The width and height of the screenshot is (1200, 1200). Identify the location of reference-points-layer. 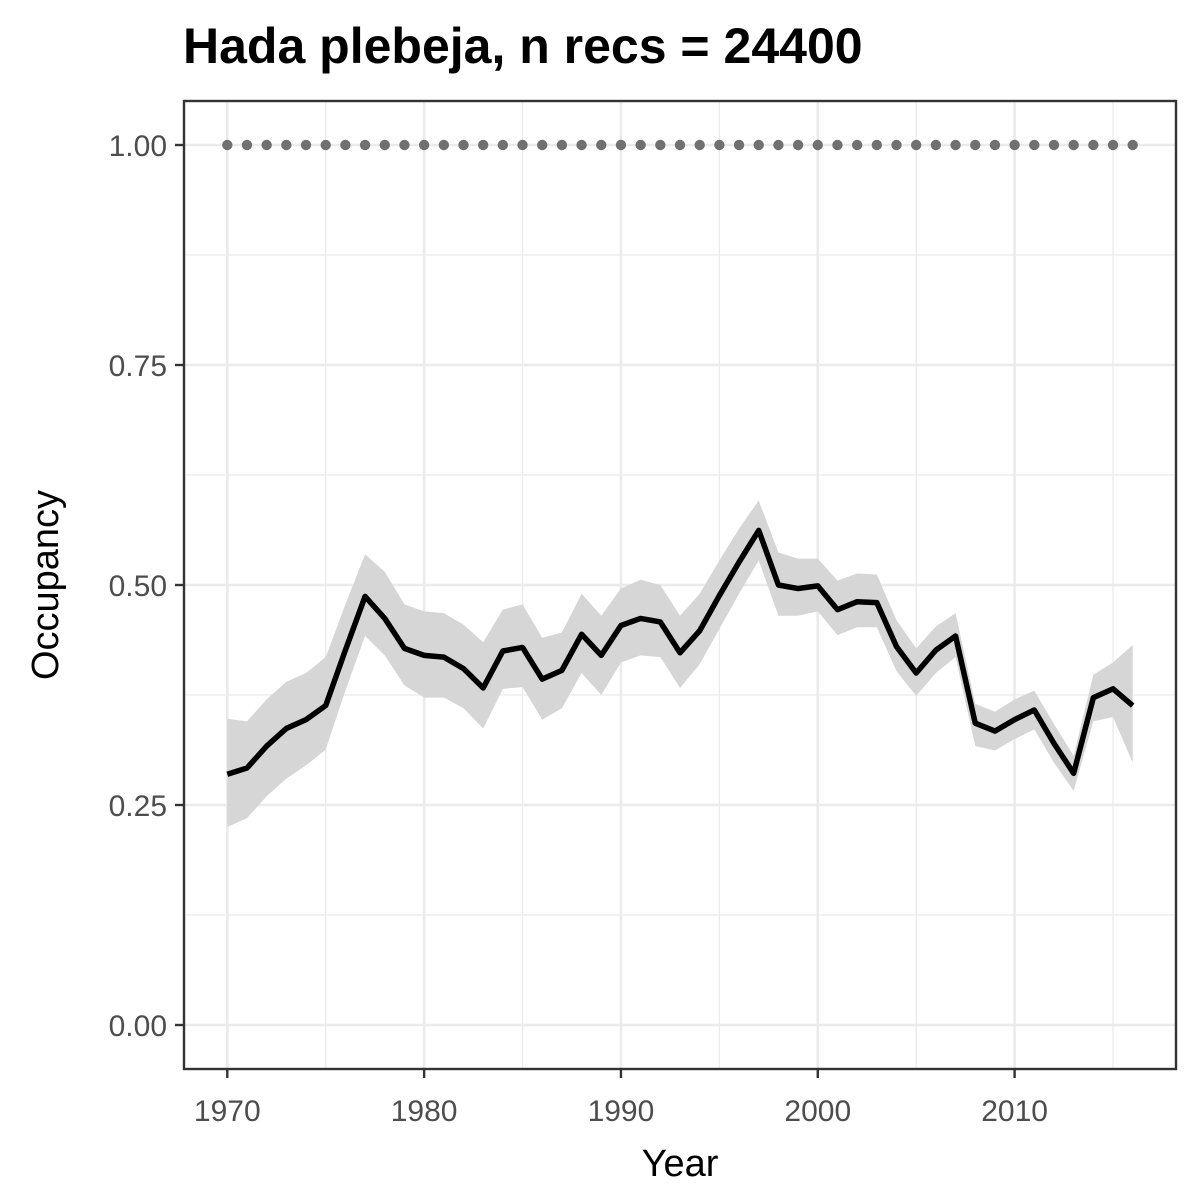
(680, 145).